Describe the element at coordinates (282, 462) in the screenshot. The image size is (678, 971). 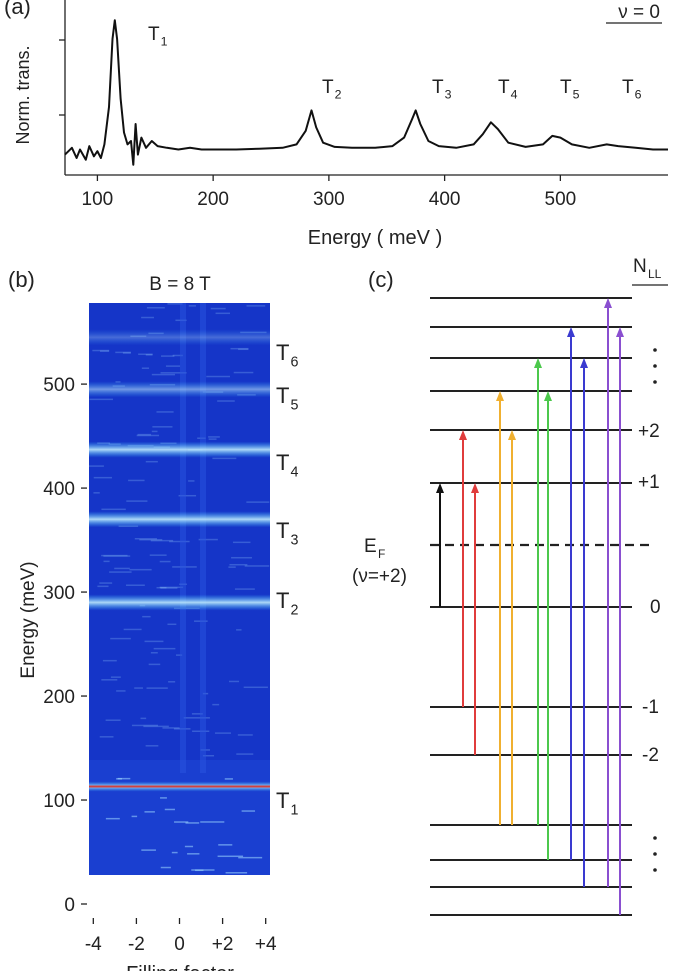
I see `band-label: T` at that location.